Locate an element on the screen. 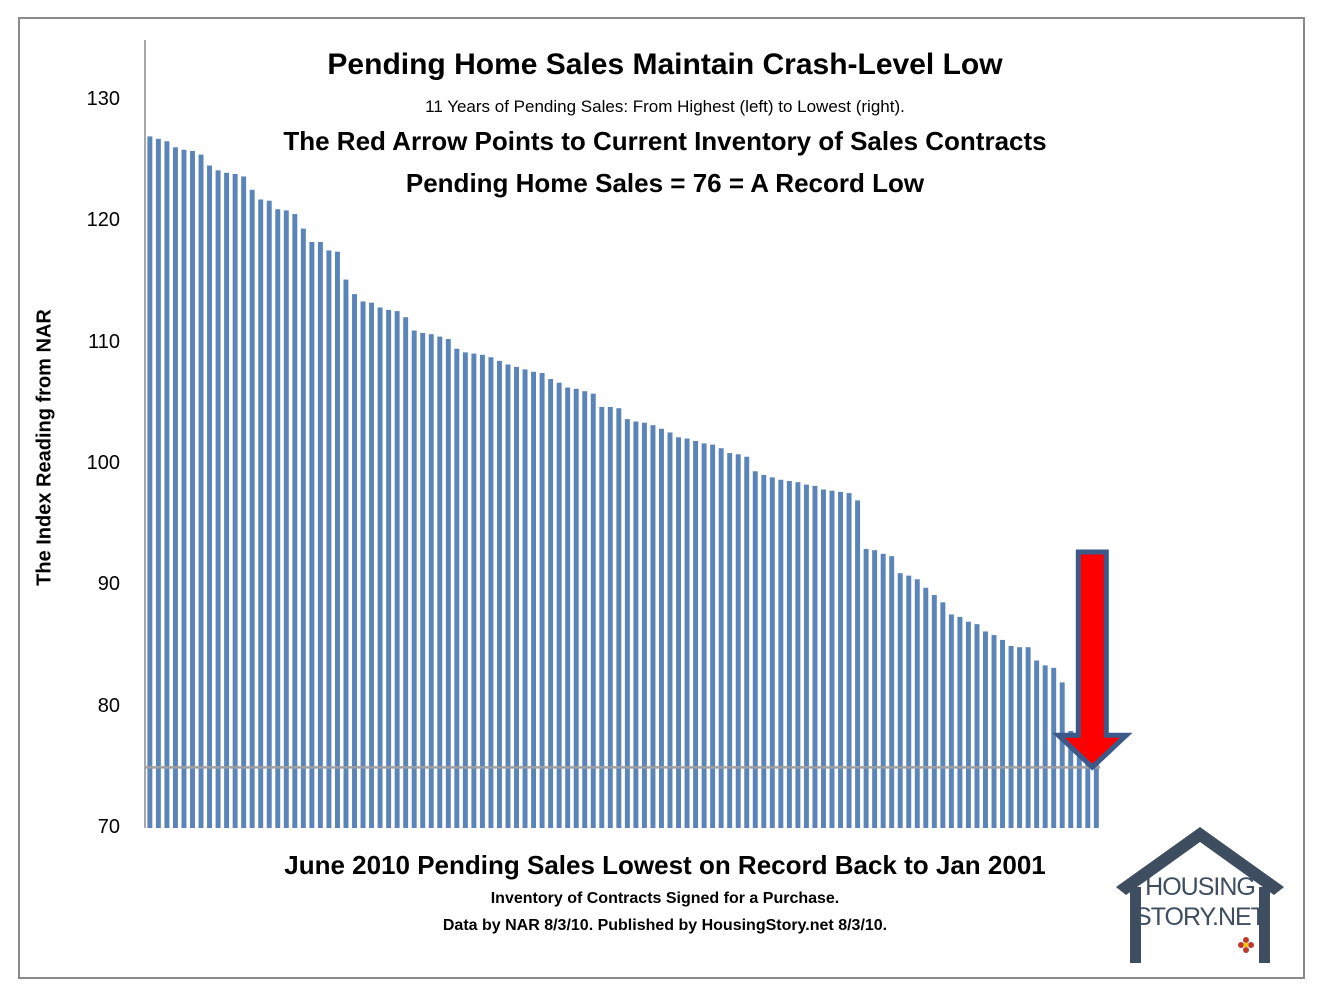  house-wall-left is located at coordinates (1135, 925).